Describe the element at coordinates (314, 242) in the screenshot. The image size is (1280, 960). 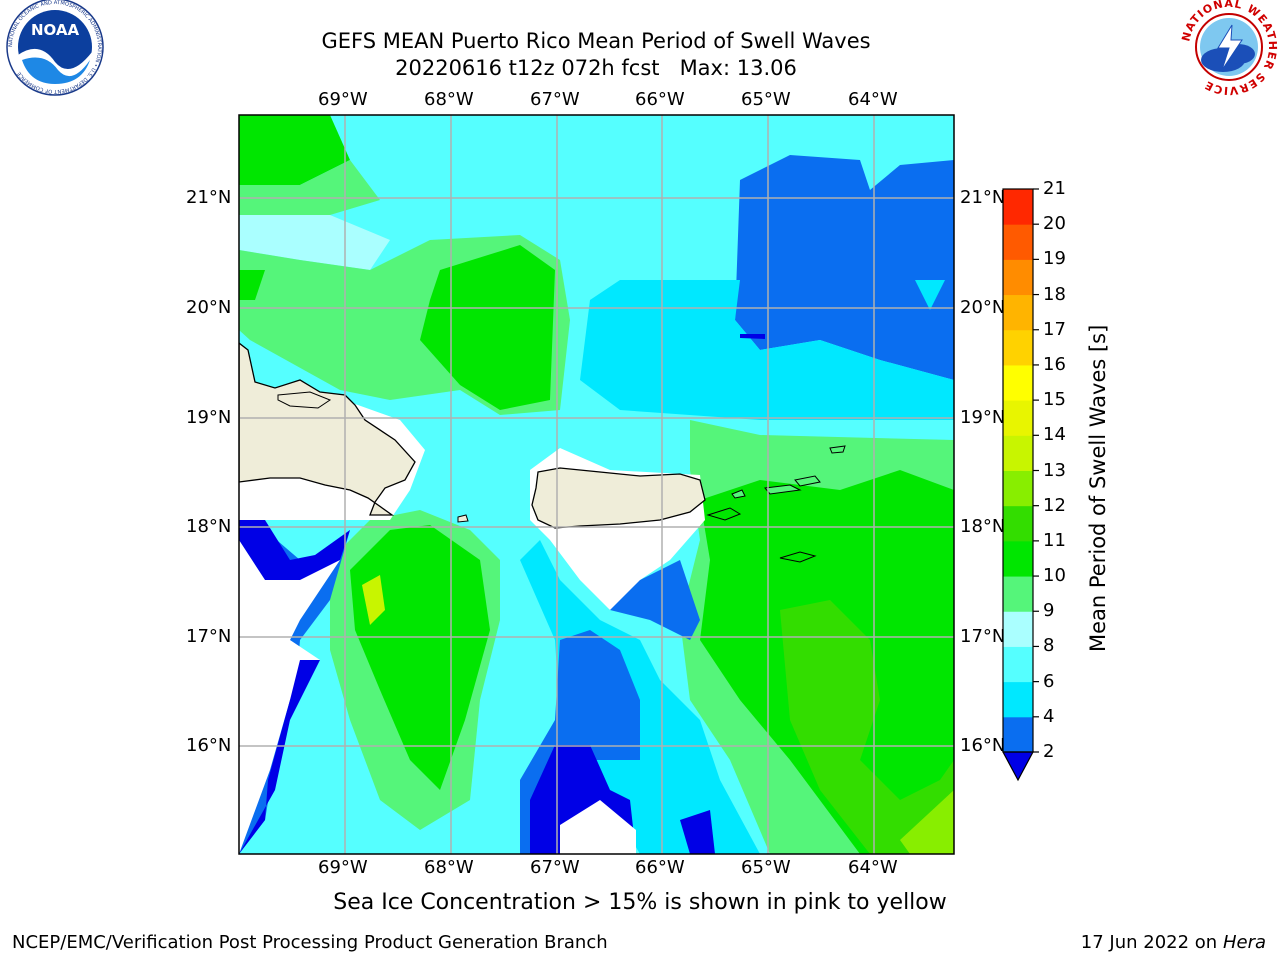
I see `contour-8s-nw` at that location.